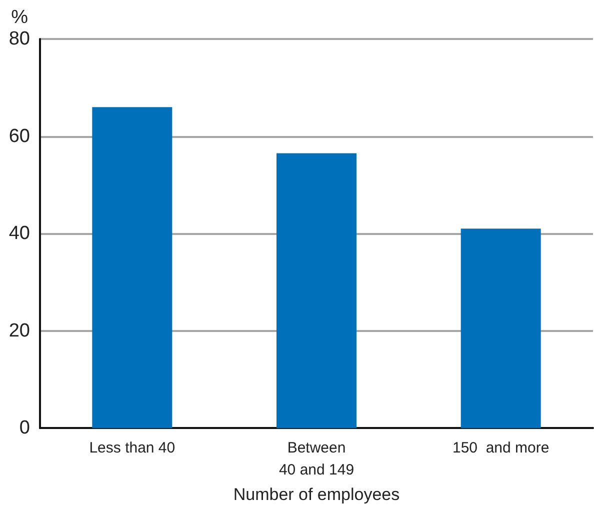 This screenshot has width=594, height=508. What do you see at coordinates (19, 17) in the screenshot?
I see `y-axis-title: %` at bounding box center [19, 17].